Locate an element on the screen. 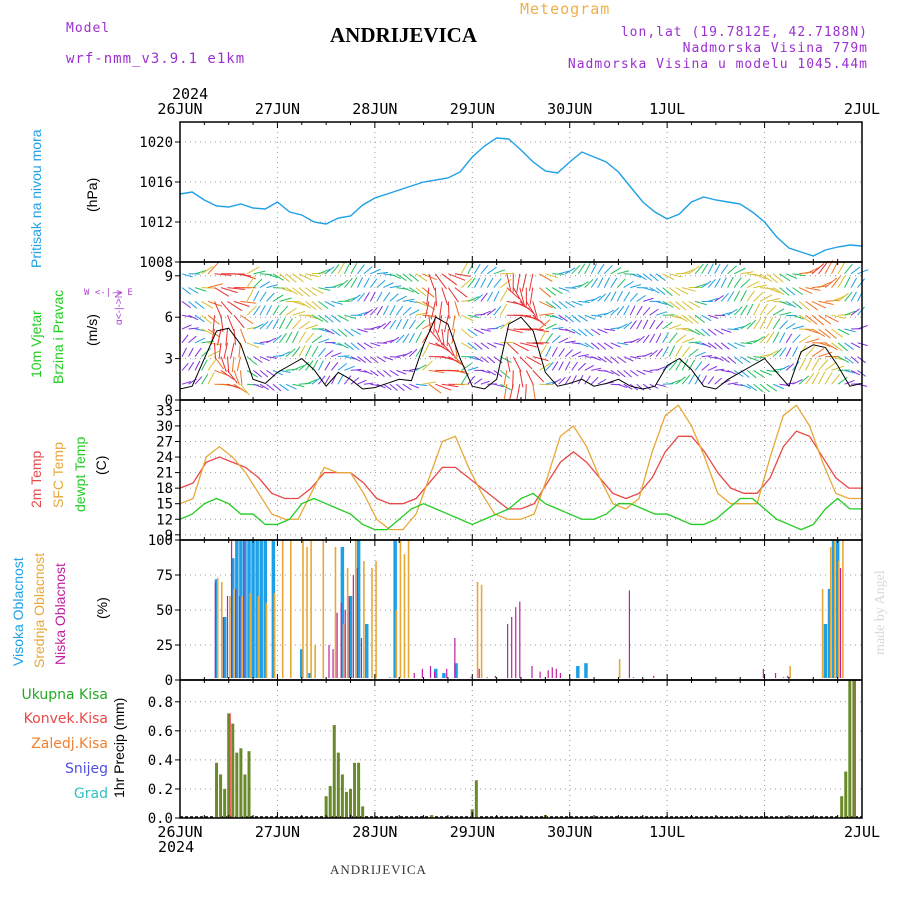 The width and height of the screenshot is (900, 900). y-tick-label: 30 is located at coordinates (164, 427).